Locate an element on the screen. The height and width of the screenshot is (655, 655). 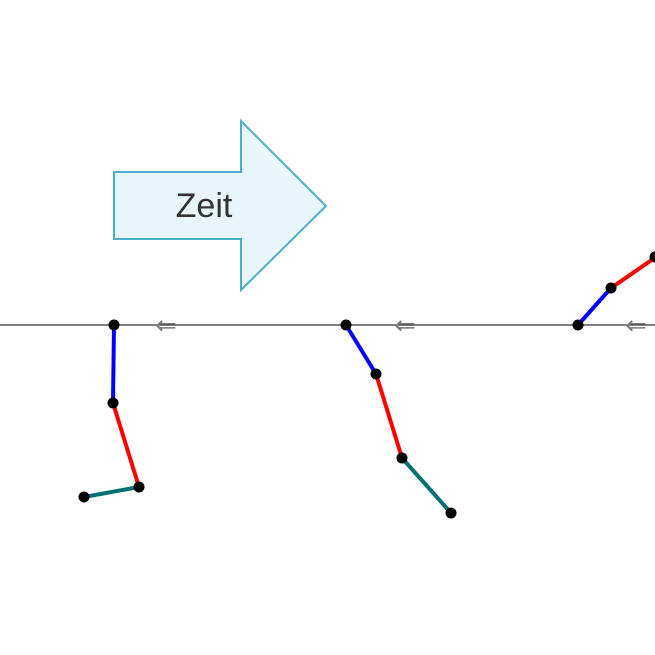
chain-1-lower-segment is located at coordinates (111, 492).